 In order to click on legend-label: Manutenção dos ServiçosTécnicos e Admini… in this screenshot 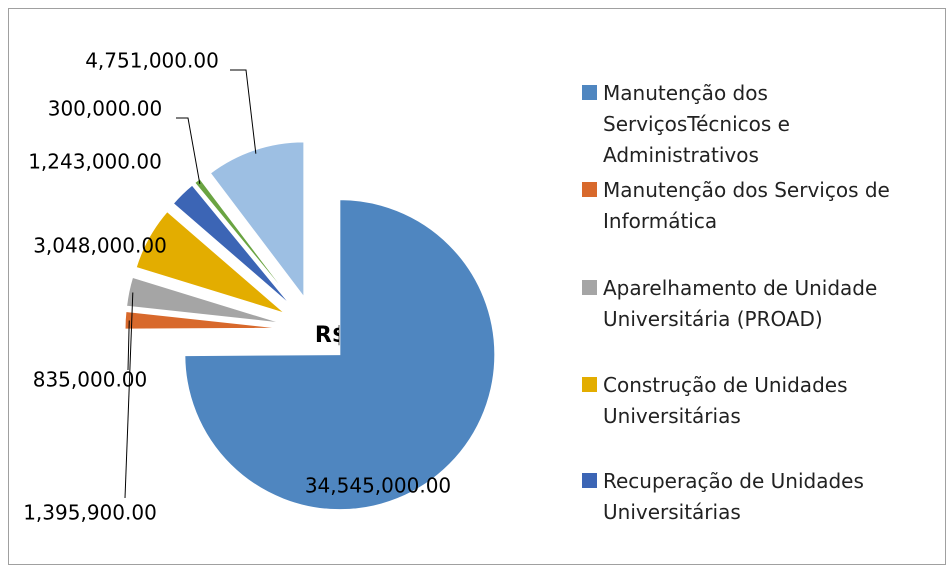, I will do `click(696, 124)`.